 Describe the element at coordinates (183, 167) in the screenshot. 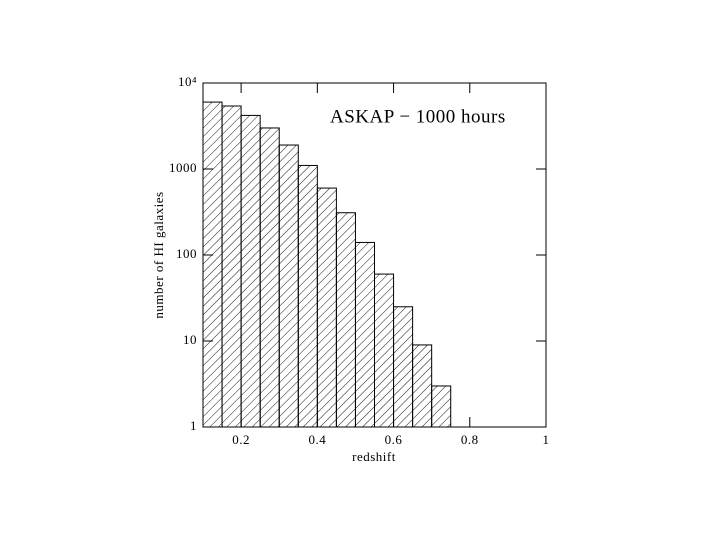

I see `y-tick-label: 1000` at that location.